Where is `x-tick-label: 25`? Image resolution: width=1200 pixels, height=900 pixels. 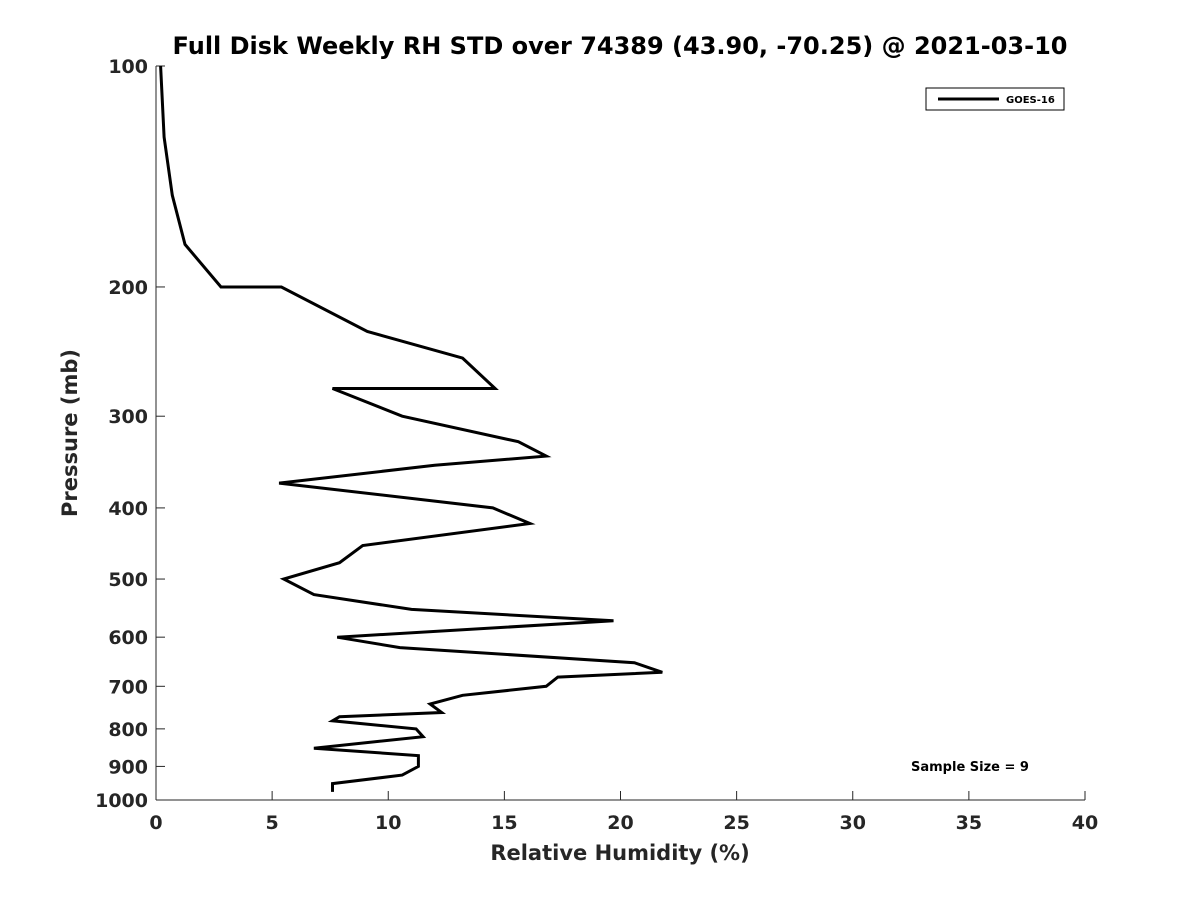 x-tick-label: 25 is located at coordinates (736, 823).